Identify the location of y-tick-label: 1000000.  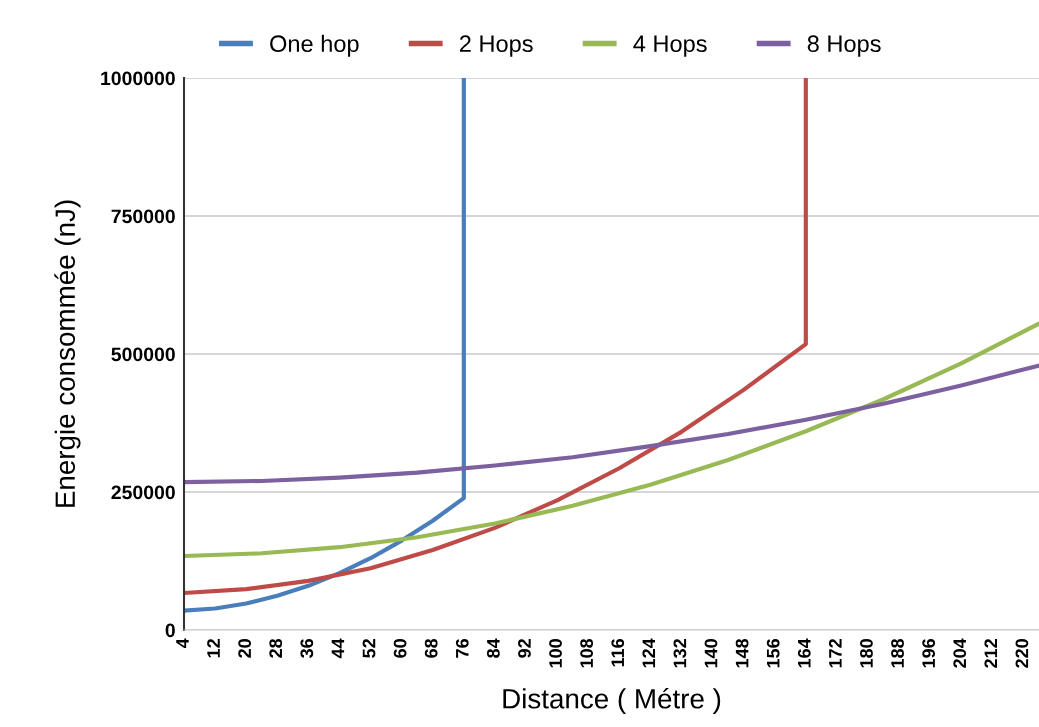
(138, 78).